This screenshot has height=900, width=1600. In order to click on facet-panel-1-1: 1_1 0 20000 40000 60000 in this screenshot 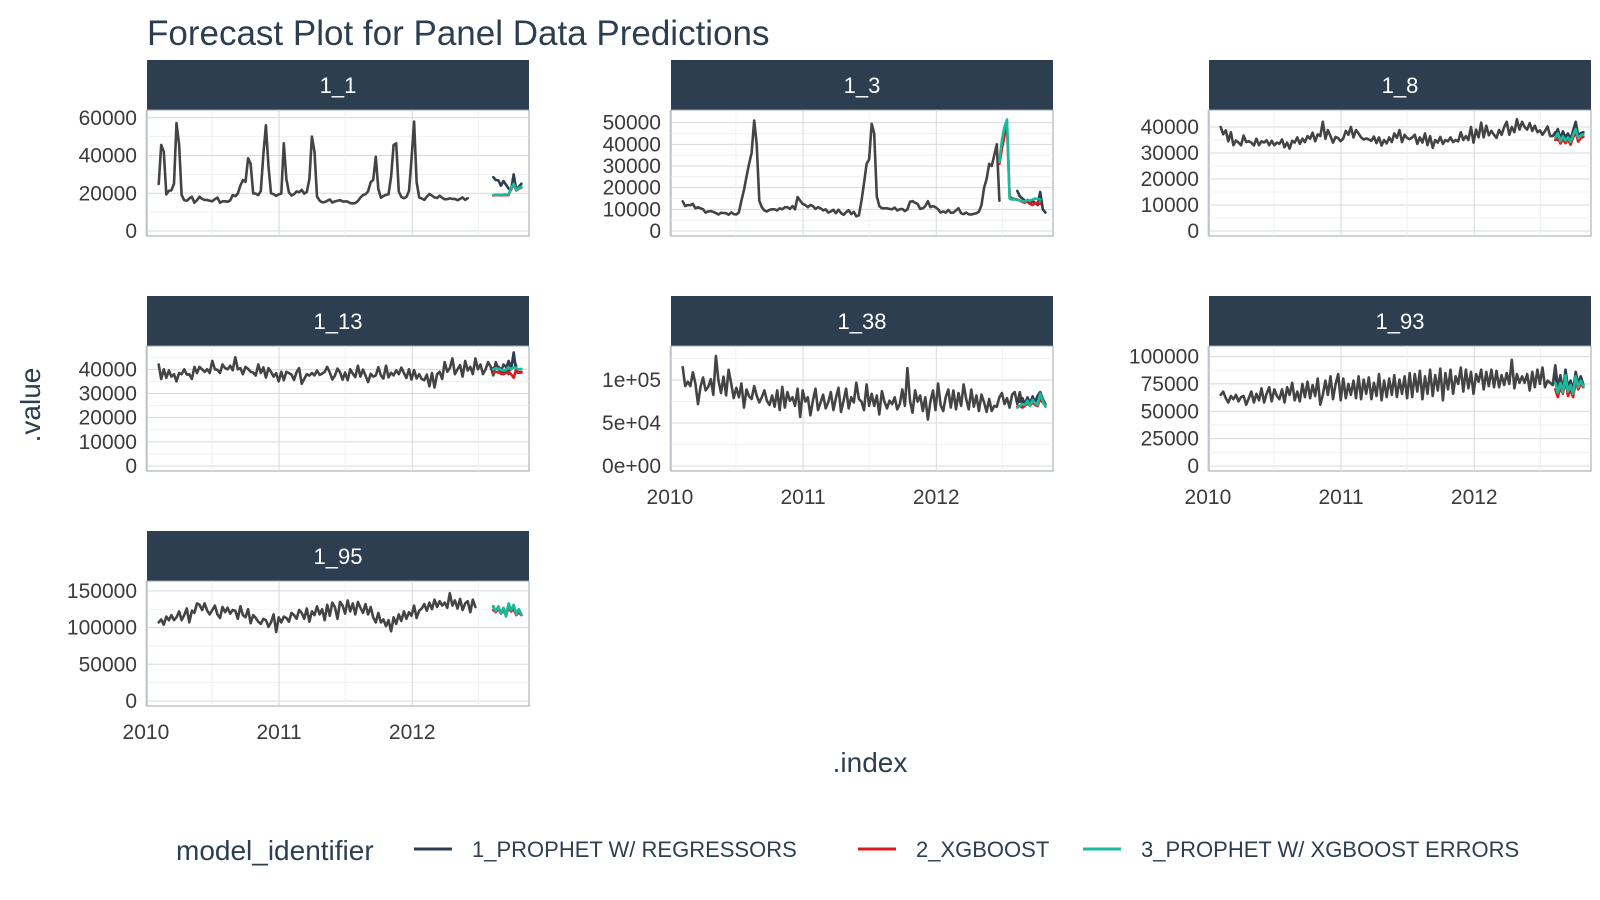, I will do `click(304, 151)`.